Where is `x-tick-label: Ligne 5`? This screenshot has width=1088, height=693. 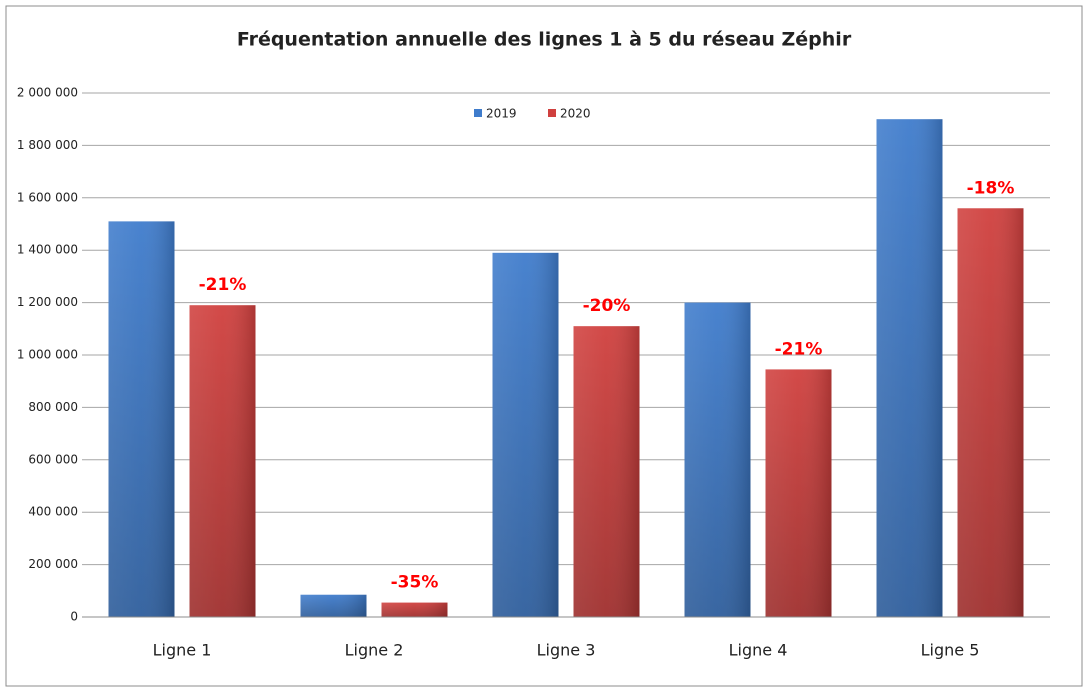 x-tick-label: Ligne 5 is located at coordinates (950, 650).